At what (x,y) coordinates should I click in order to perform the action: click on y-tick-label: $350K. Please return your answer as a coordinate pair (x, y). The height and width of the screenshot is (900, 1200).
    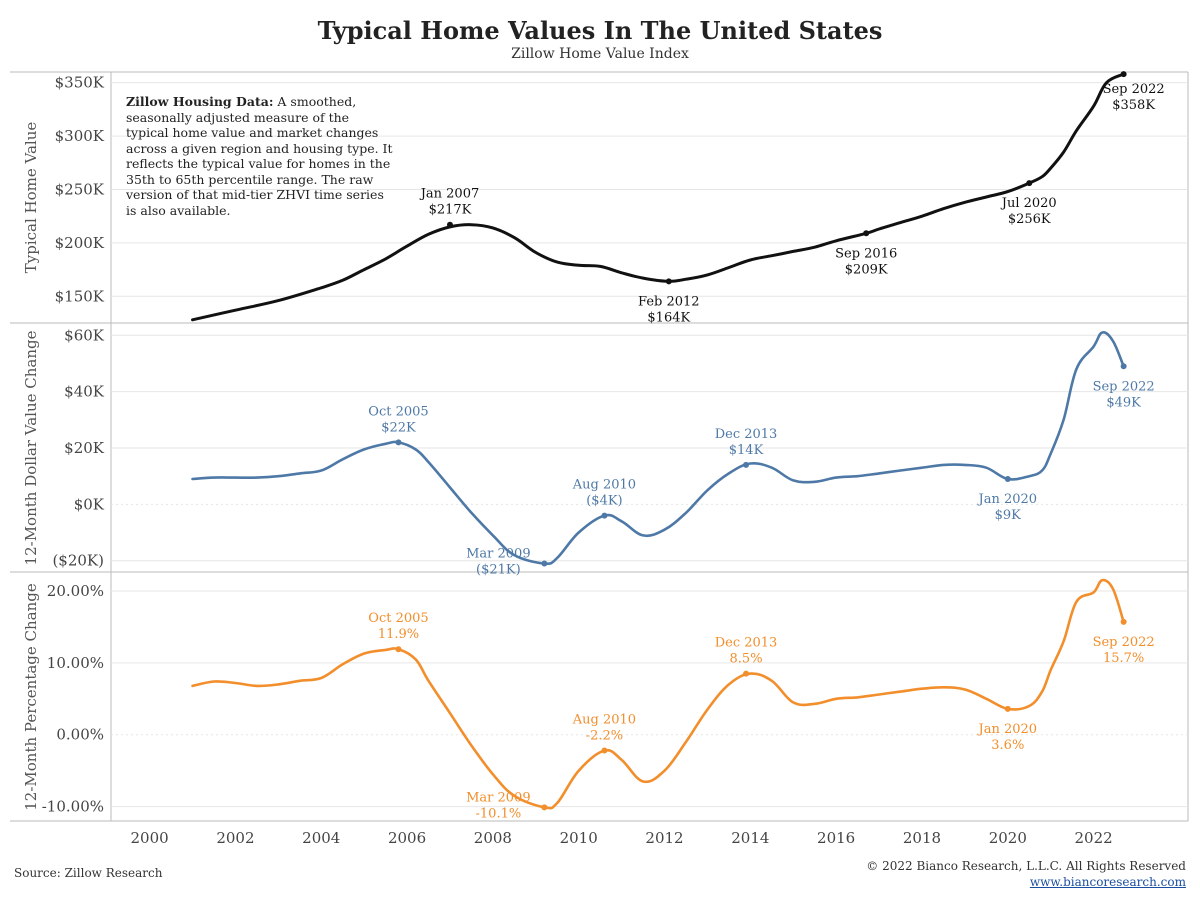
    Looking at the image, I should click on (80, 83).